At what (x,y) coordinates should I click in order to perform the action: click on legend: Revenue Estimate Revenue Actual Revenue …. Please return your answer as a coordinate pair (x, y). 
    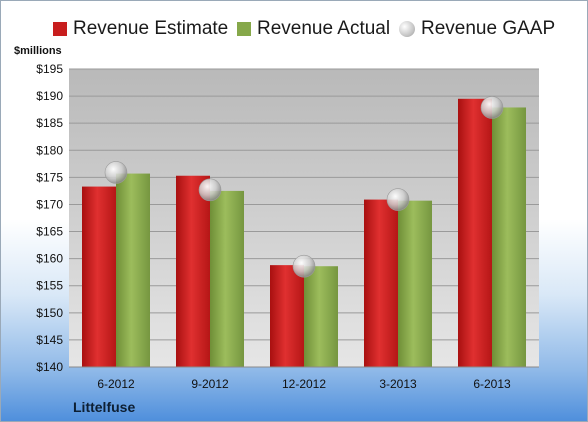
    Looking at the image, I should click on (294, 30).